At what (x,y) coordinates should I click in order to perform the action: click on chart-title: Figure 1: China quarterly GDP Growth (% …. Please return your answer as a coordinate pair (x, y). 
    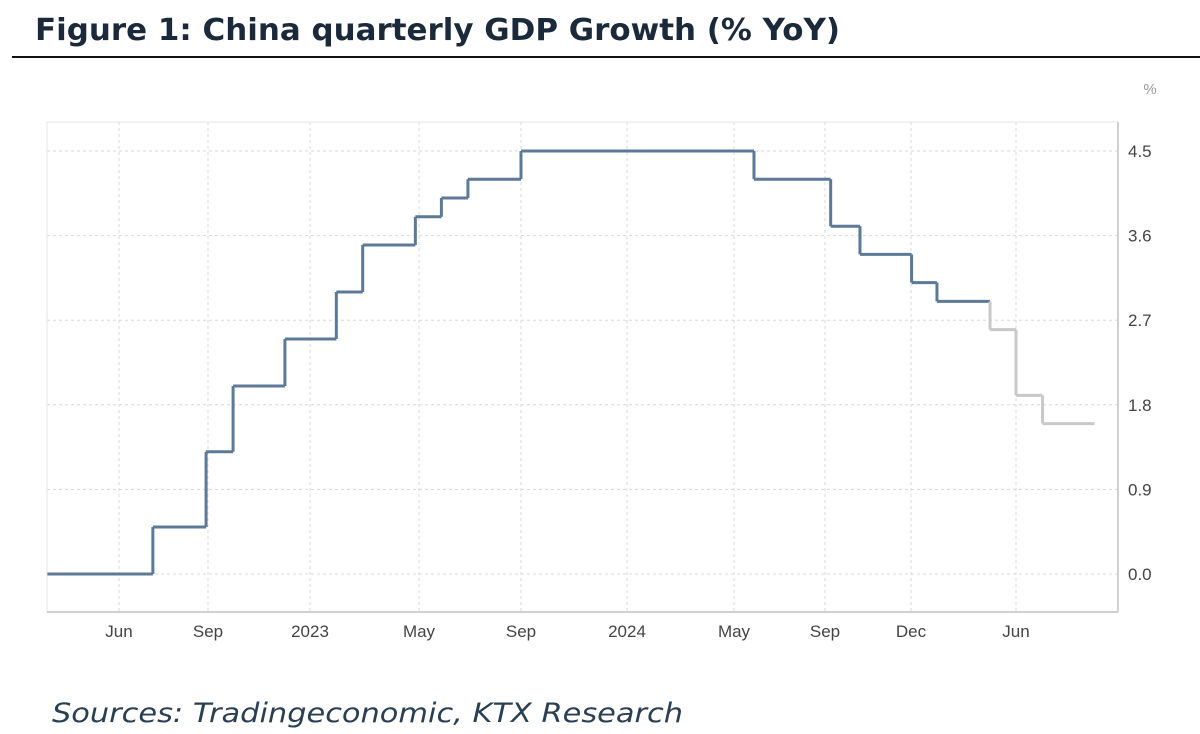
    Looking at the image, I should click on (437, 30).